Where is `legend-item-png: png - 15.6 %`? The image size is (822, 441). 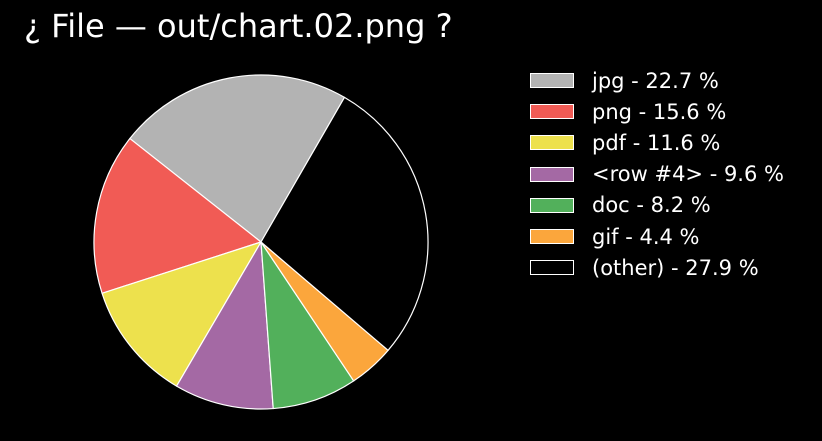
legend-item-png: png - 15.6 % is located at coordinates (657, 111).